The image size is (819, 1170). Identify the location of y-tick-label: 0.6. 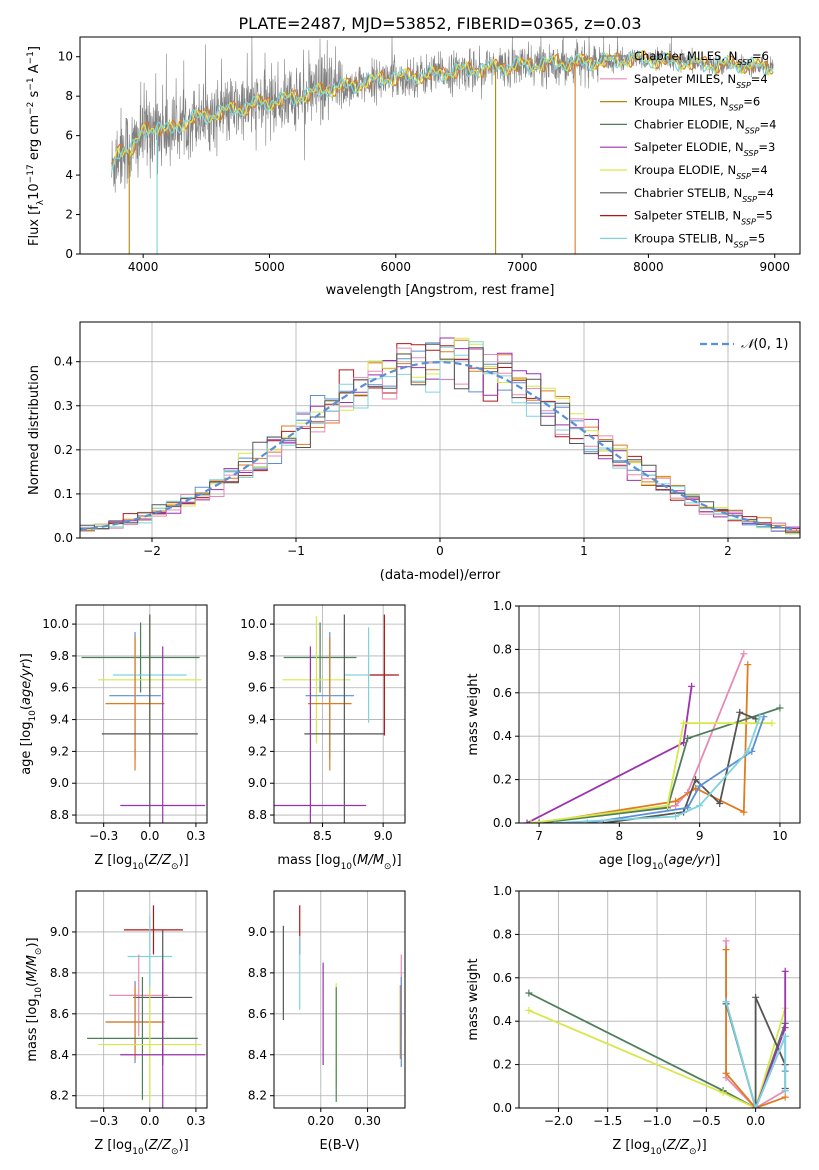
(502, 978).